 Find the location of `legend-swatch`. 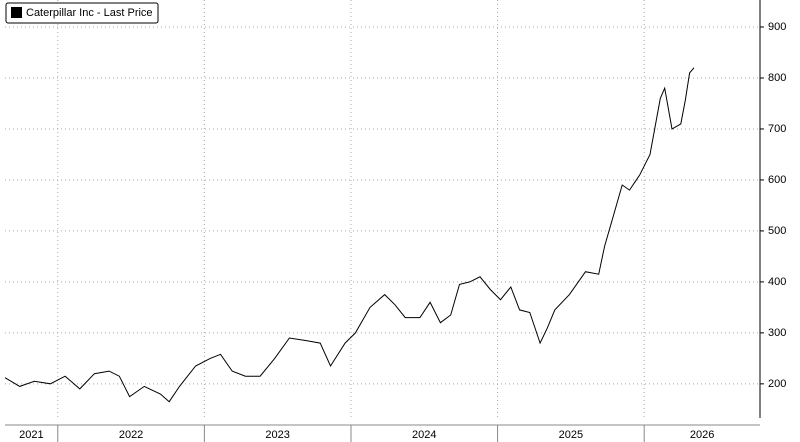

legend-swatch is located at coordinates (16, 12).